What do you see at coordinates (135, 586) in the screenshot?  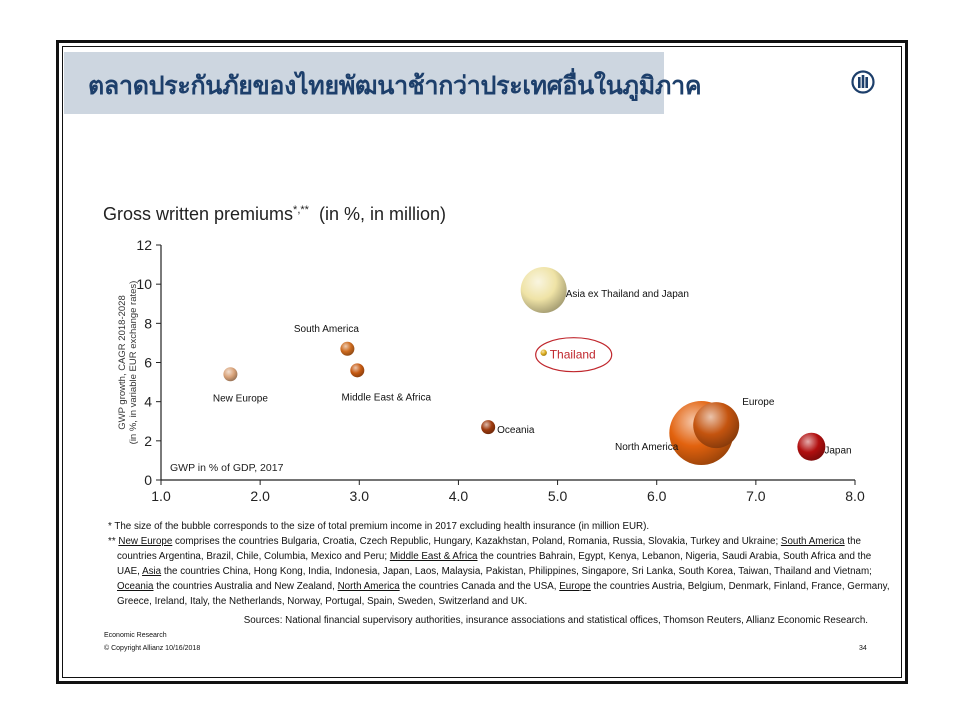 I see `footnote-region-name: Oceania` at bounding box center [135, 586].